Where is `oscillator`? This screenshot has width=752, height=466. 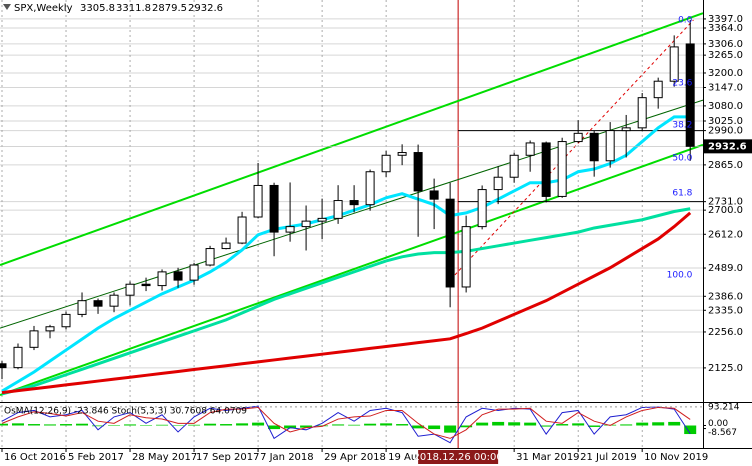 oscillator is located at coordinates (353, 424).